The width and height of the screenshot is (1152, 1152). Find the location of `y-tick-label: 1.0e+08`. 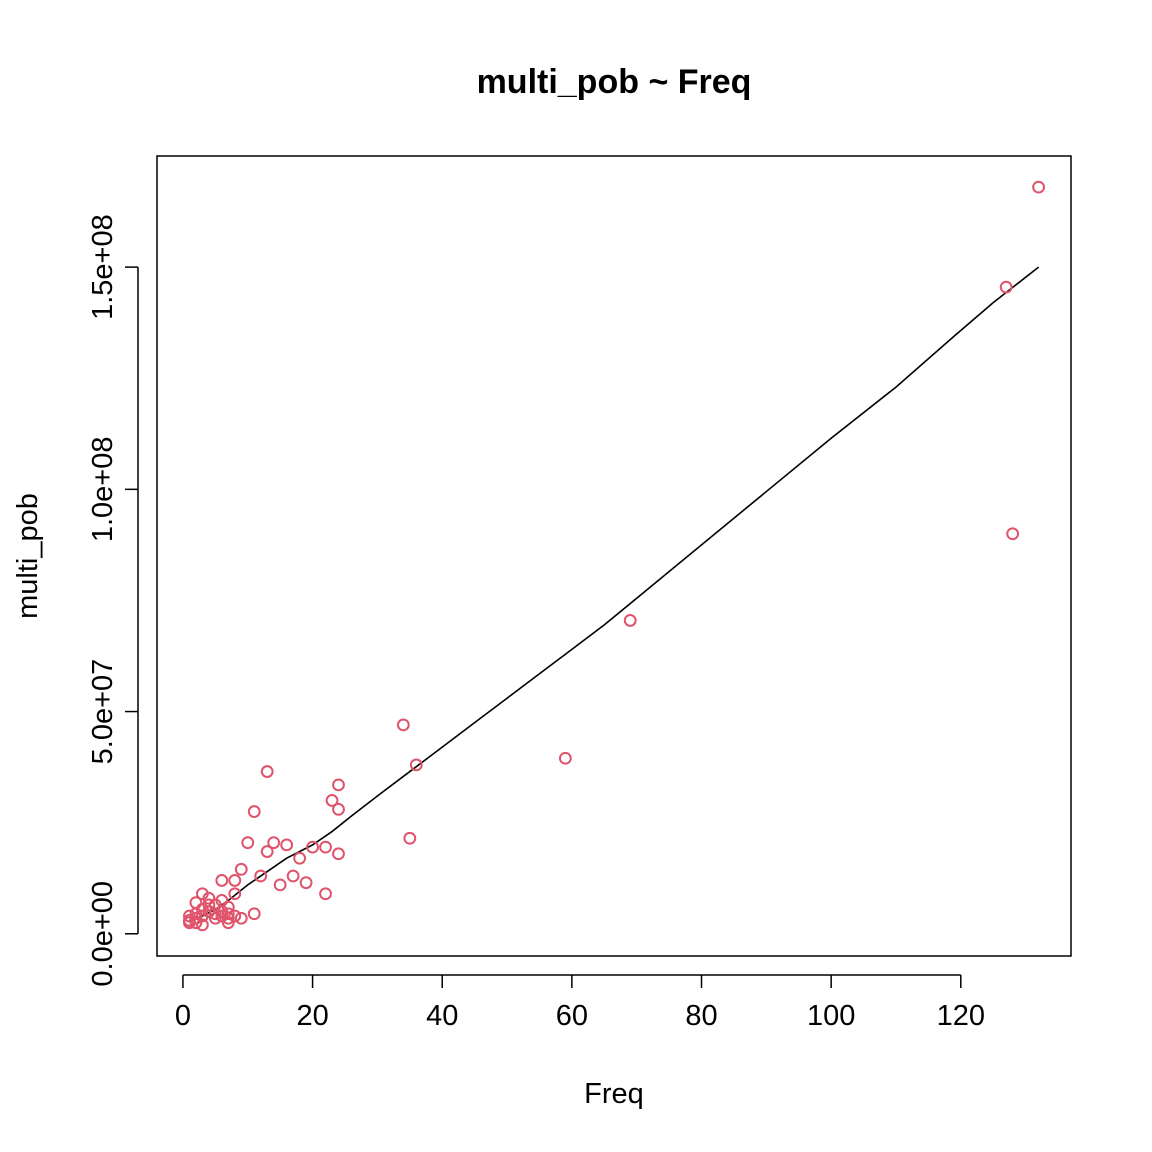

y-tick-label: 1.0e+08 is located at coordinates (103, 490).